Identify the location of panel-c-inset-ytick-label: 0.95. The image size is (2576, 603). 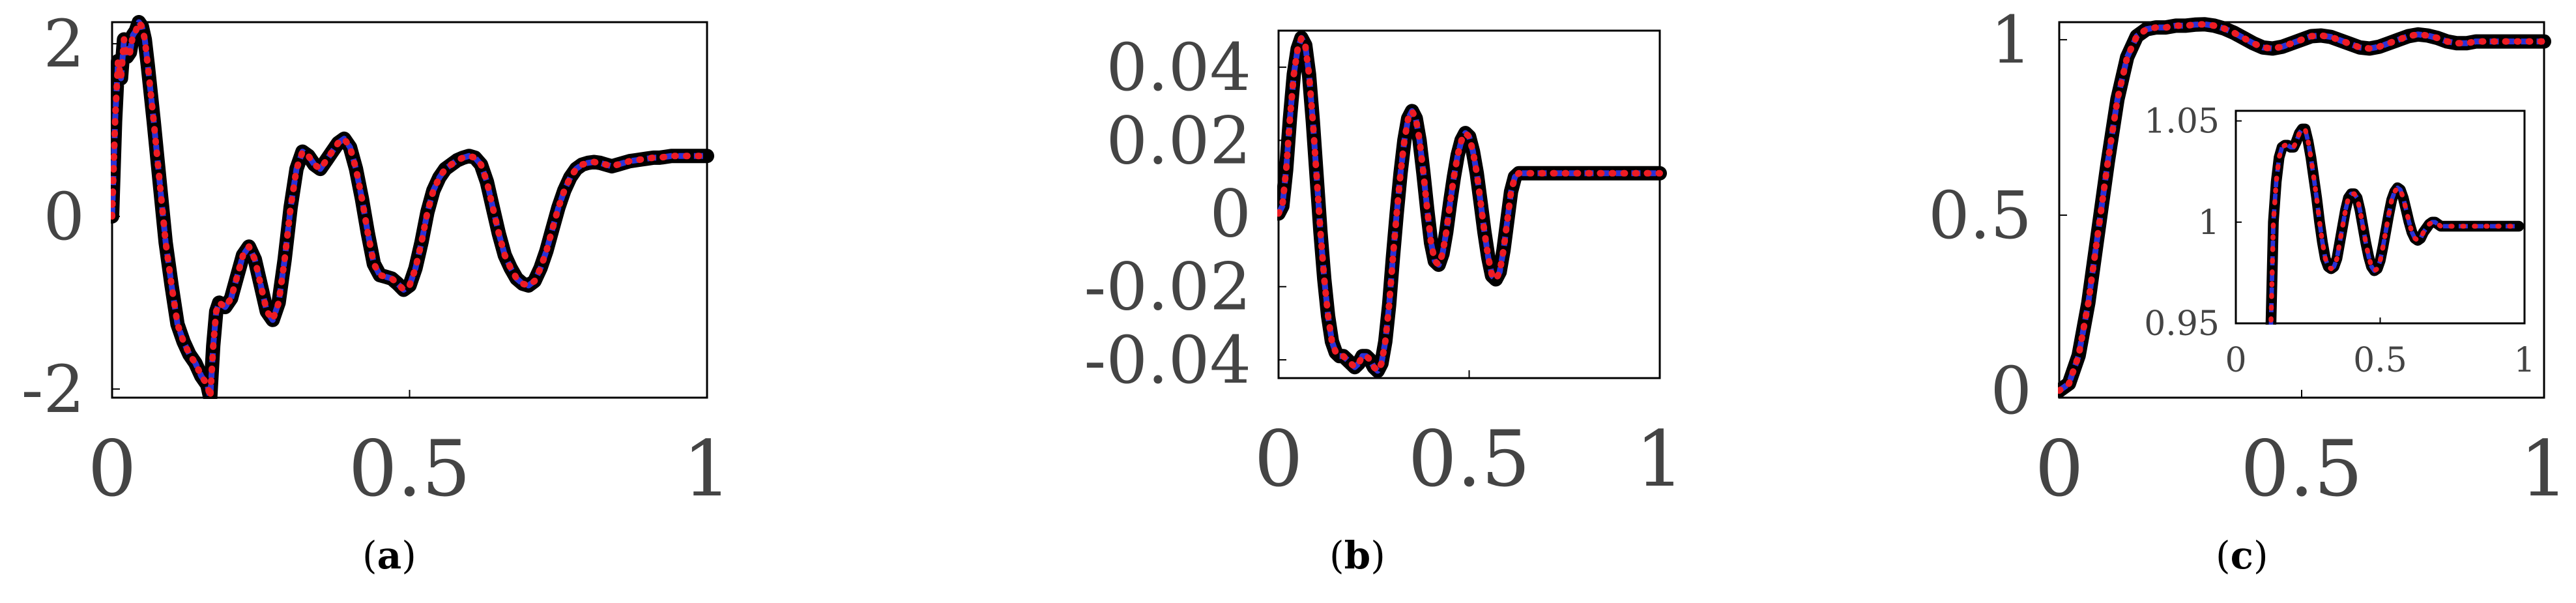
(2182, 324).